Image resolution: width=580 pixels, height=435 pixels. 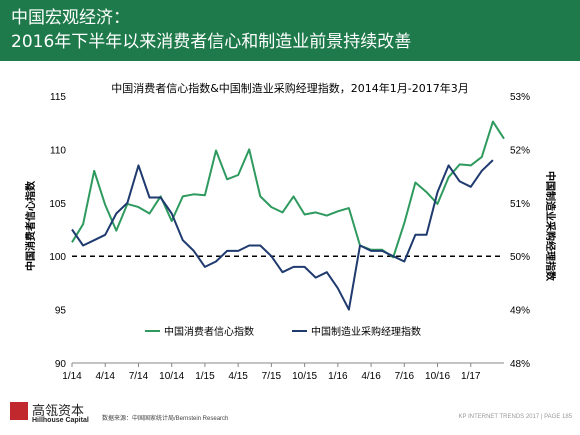 What do you see at coordinates (290, 88) in the screenshot?
I see `chart-title: 中国消费者信心指数&中国制造业采购经理指数，2014年1月-2017年3月` at bounding box center [290, 88].